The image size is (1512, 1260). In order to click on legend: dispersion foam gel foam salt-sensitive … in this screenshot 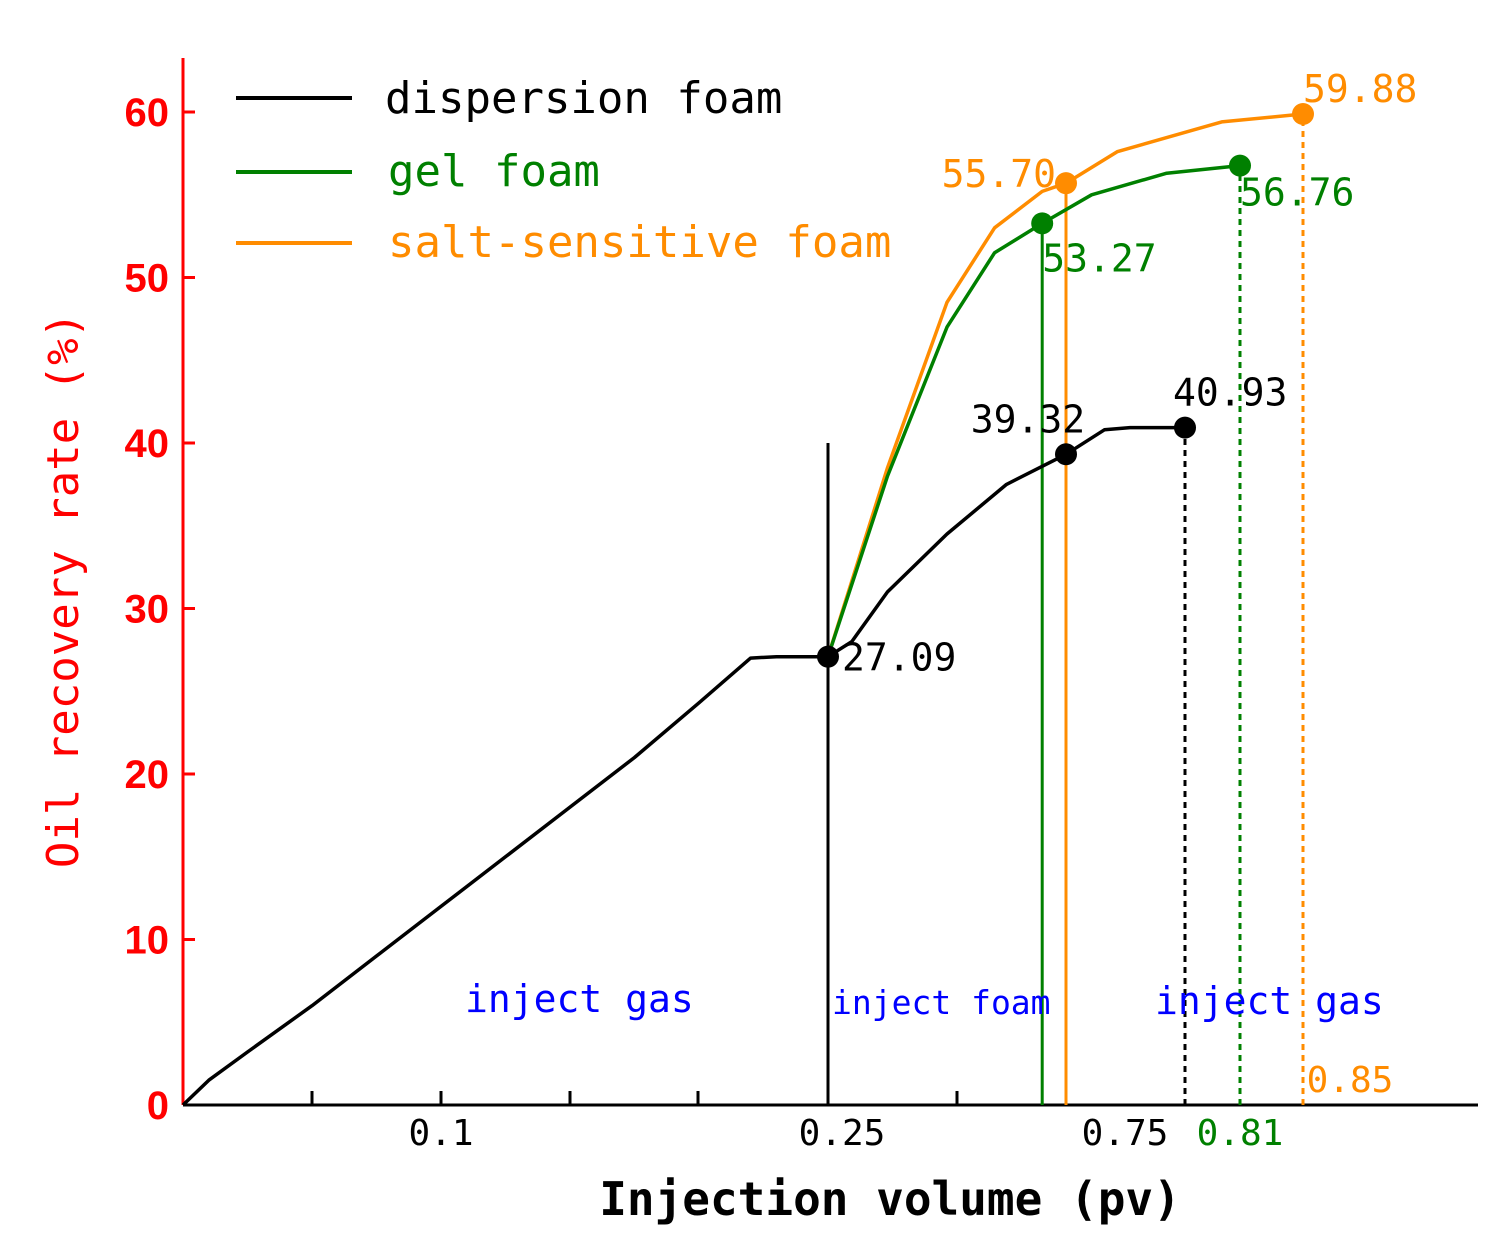, I will do `click(563, 170)`.